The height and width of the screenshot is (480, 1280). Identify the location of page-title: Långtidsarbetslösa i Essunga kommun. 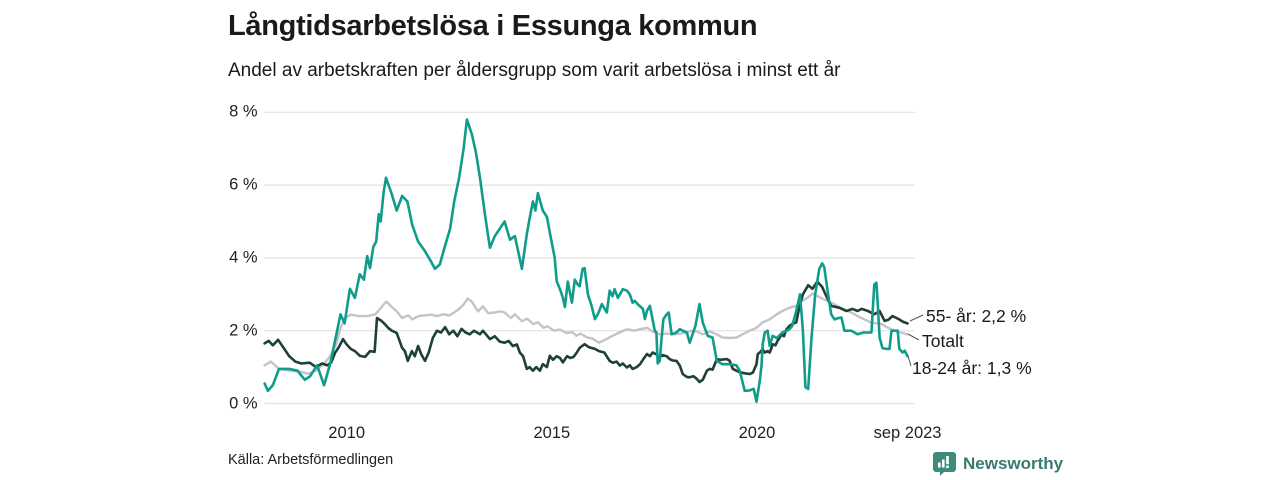
(493, 26).